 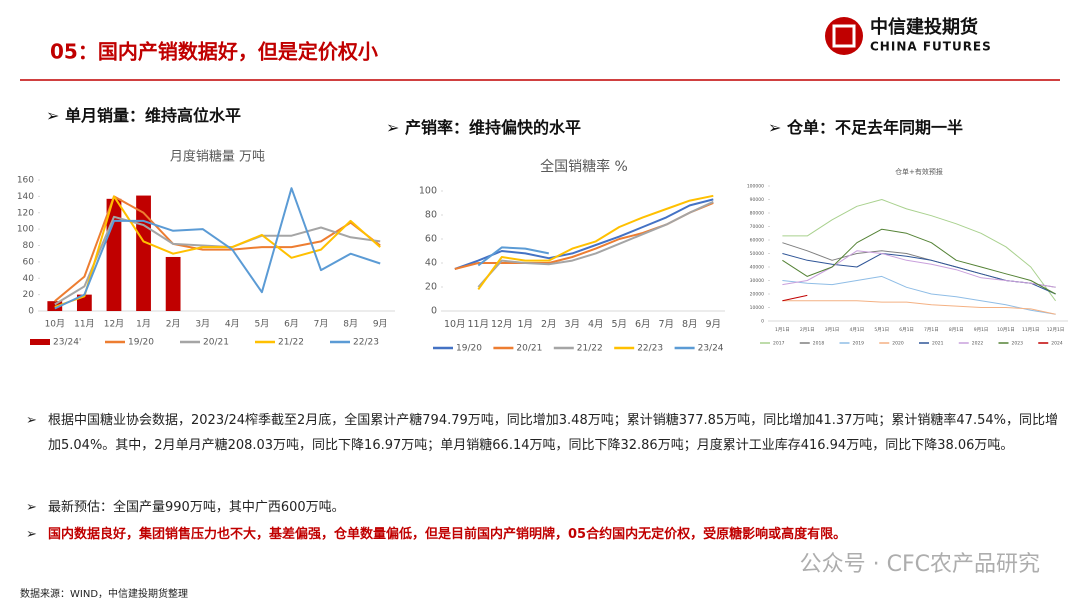 What do you see at coordinates (757, 308) in the screenshot?
I see `y-tick-label: 10000` at bounding box center [757, 308].